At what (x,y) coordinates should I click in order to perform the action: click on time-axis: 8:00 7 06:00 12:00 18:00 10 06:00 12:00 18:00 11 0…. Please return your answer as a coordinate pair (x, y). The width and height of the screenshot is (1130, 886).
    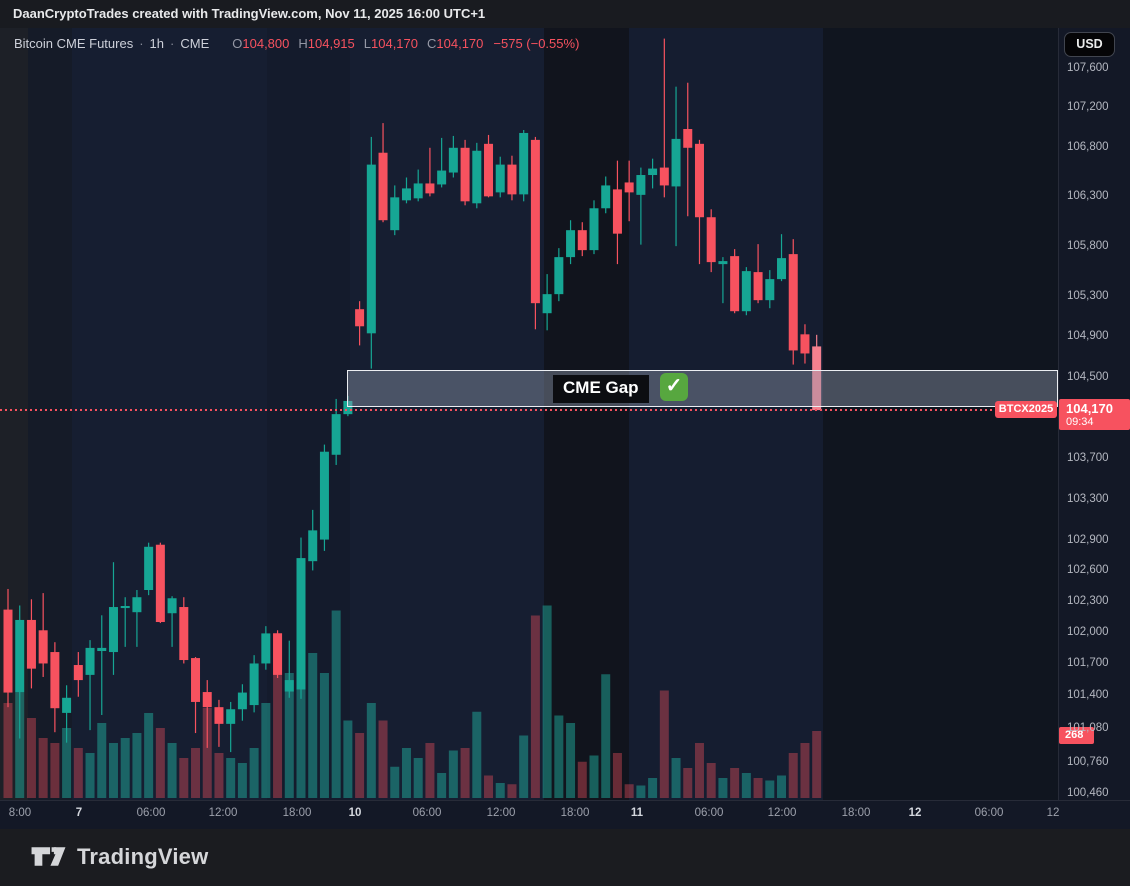
    Looking at the image, I should click on (565, 814).